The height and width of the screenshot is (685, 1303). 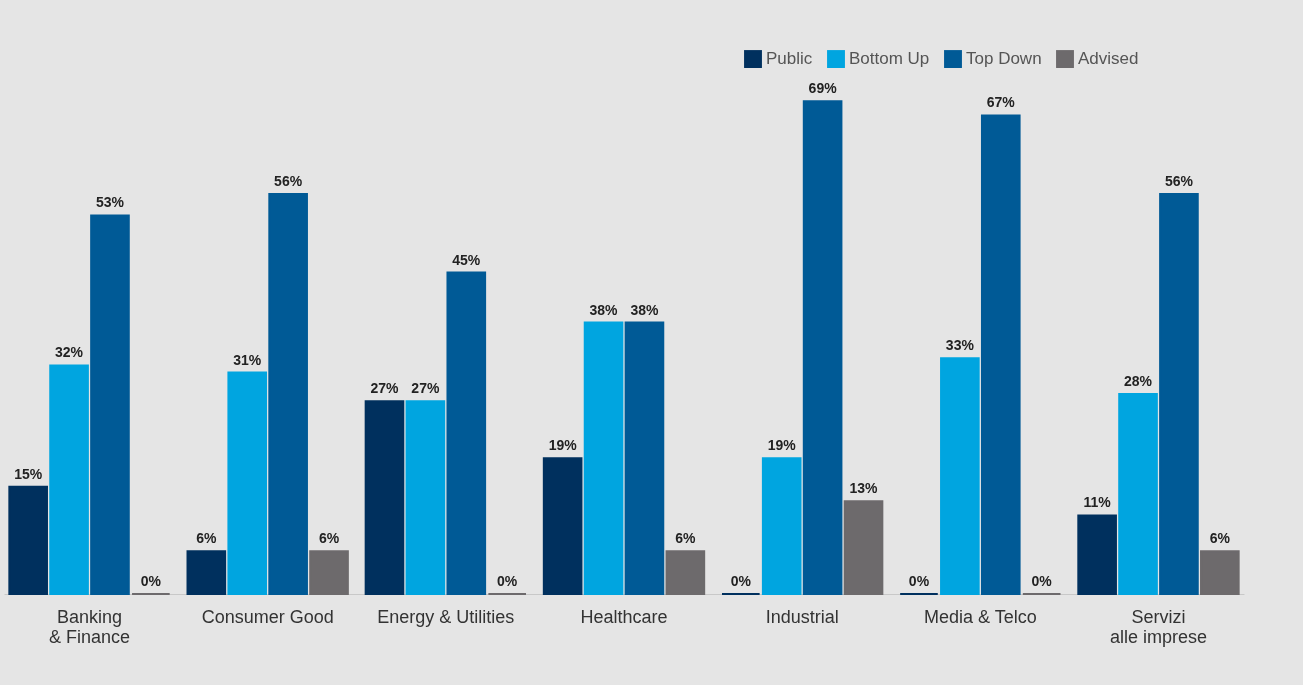 What do you see at coordinates (823, 88) in the screenshot?
I see `data-label: 69%` at bounding box center [823, 88].